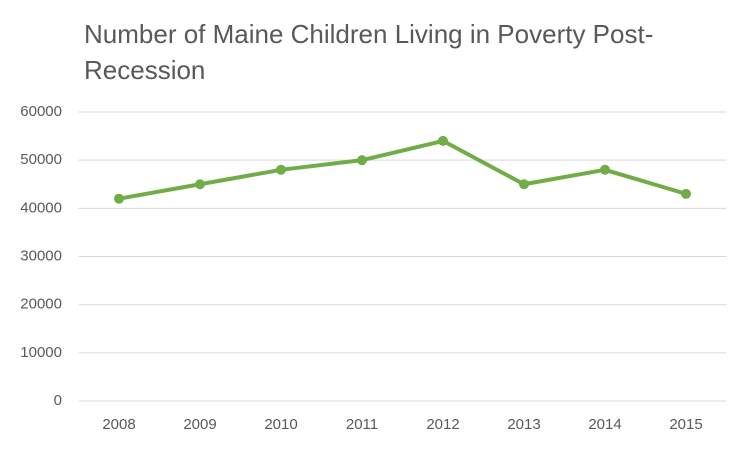 The image size is (750, 449). I want to click on y-tick-label: 10000, so click(41, 352).